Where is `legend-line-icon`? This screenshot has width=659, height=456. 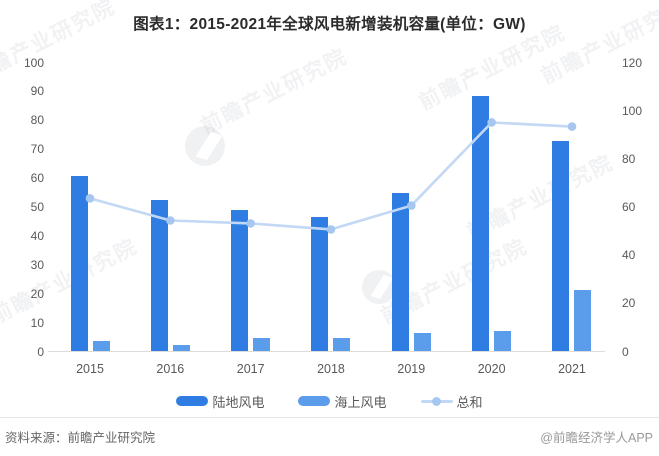 legend-line-icon is located at coordinates (436, 401).